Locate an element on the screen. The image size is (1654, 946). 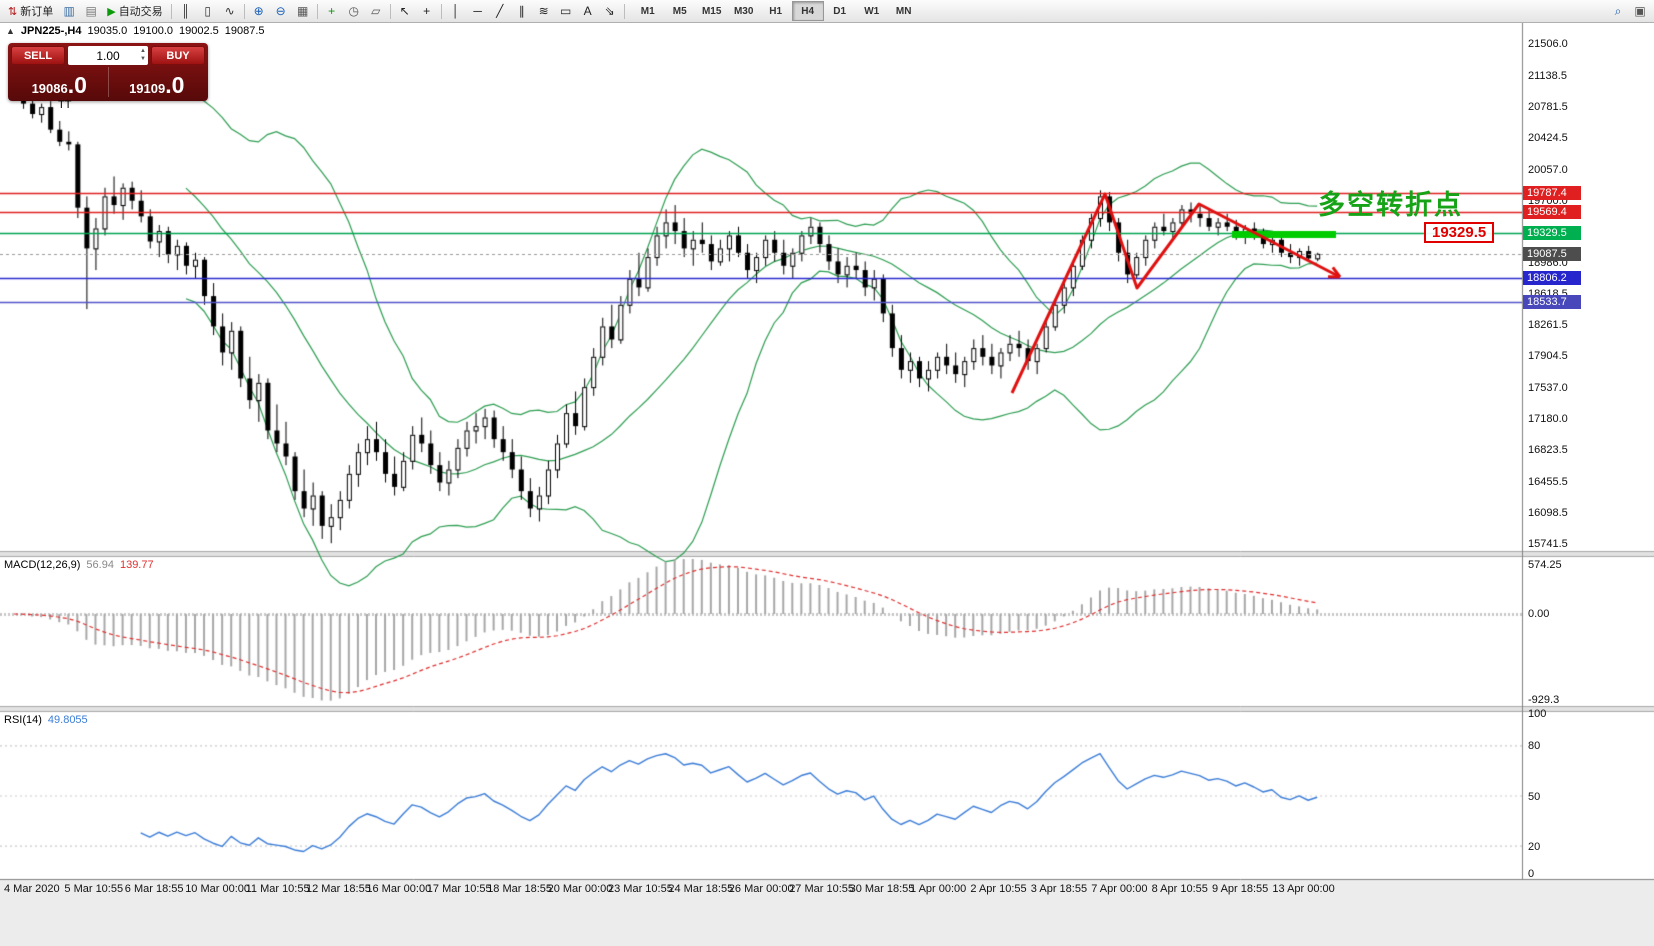
time-axis-label: 24 Mar 18:55 is located at coordinates (701, 889).